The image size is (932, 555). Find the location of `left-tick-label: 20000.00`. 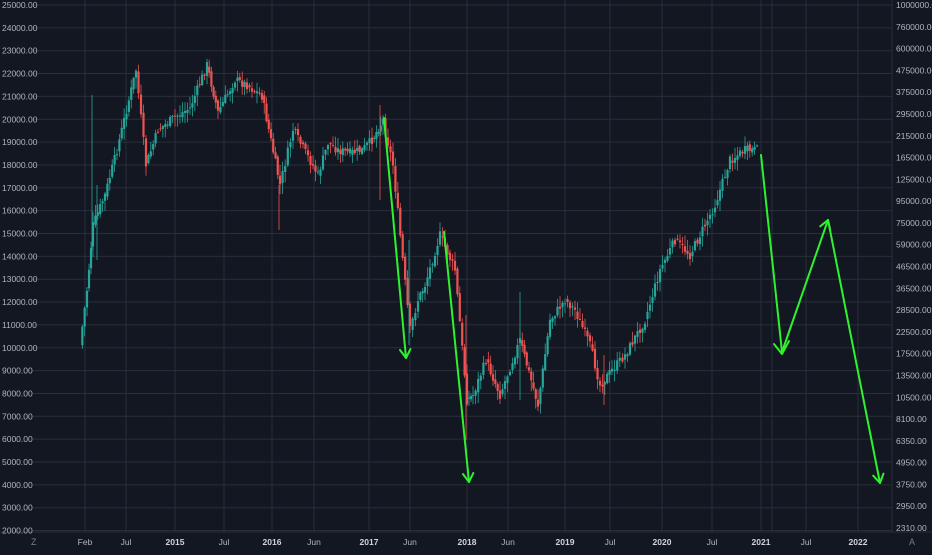

left-tick-label: 20000.00 is located at coordinates (20, 119).